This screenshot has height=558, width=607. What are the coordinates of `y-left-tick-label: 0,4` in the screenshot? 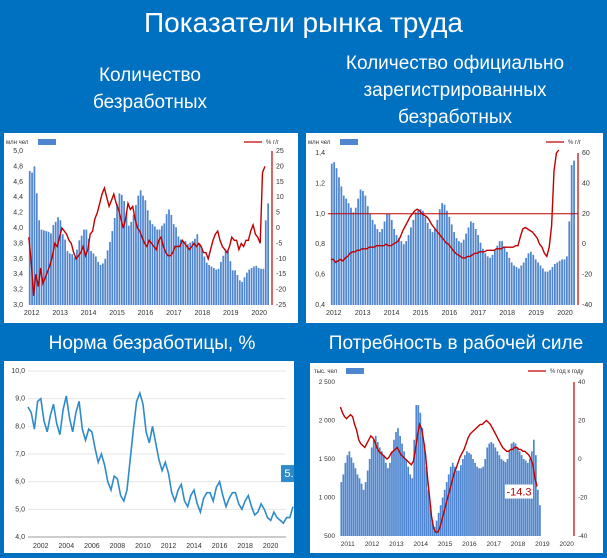 It's located at (320, 305).